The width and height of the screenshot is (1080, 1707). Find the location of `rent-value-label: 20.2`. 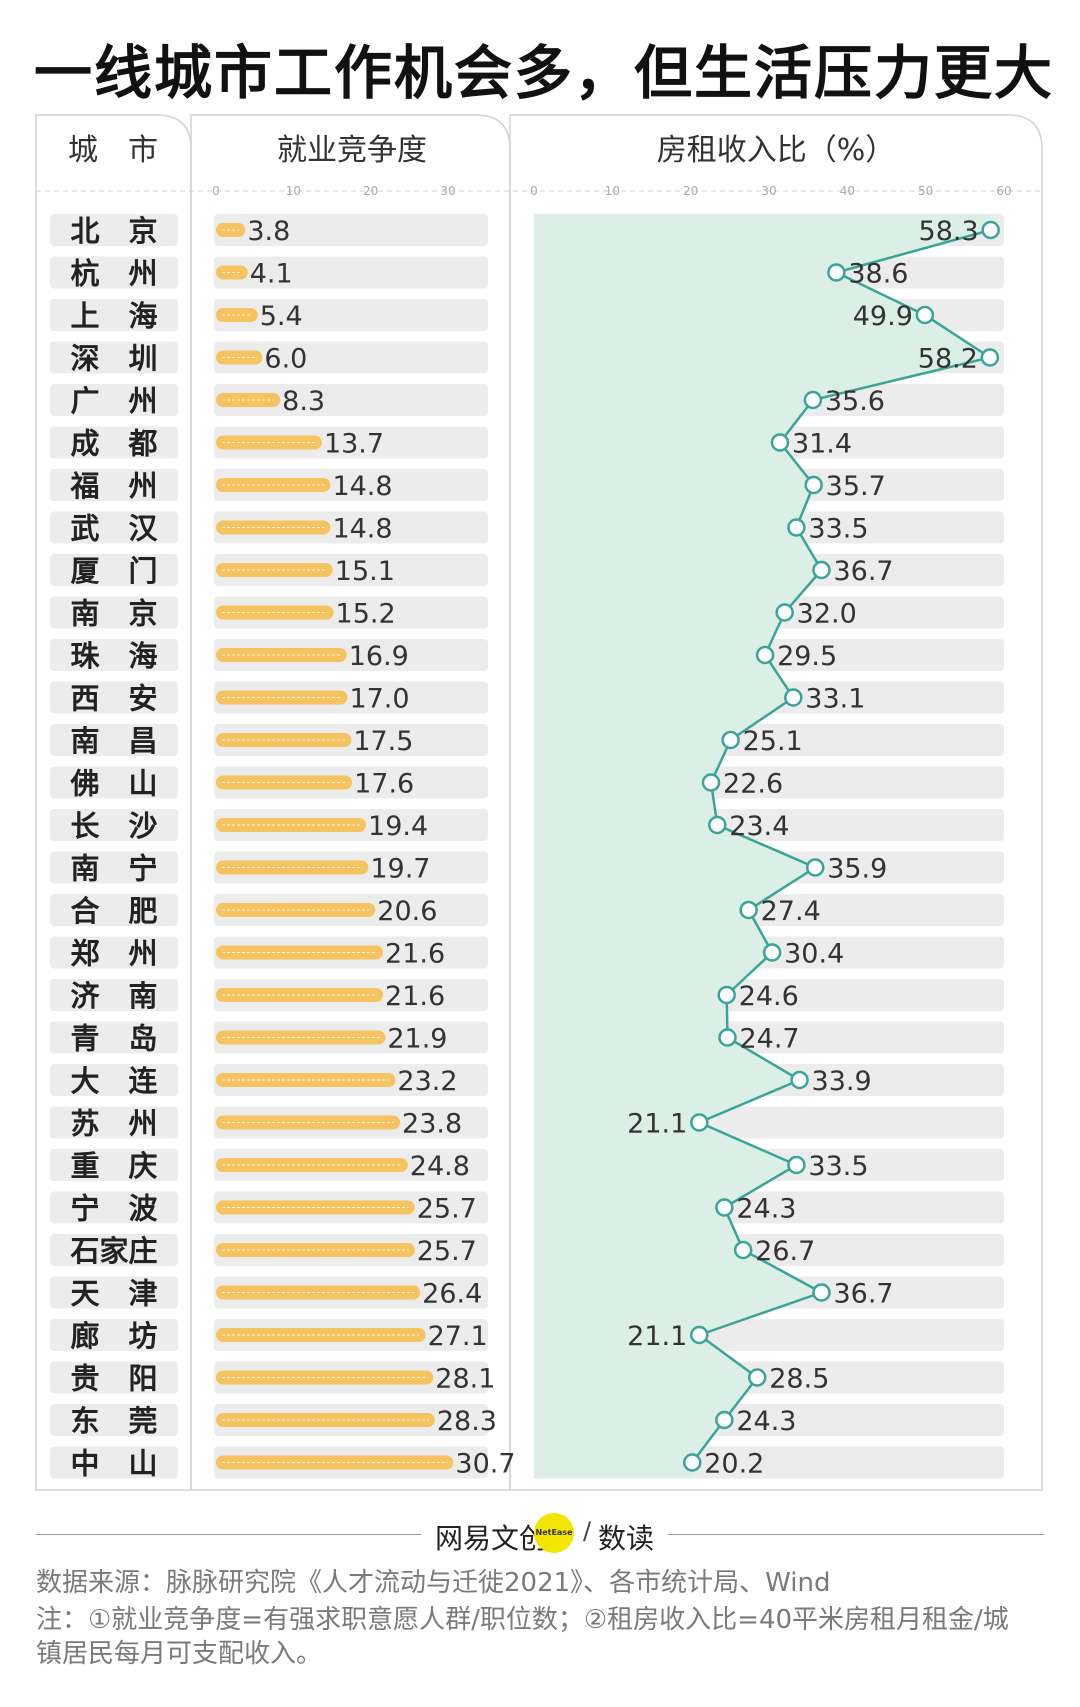

rent-value-label: 20.2 is located at coordinates (734, 1464).